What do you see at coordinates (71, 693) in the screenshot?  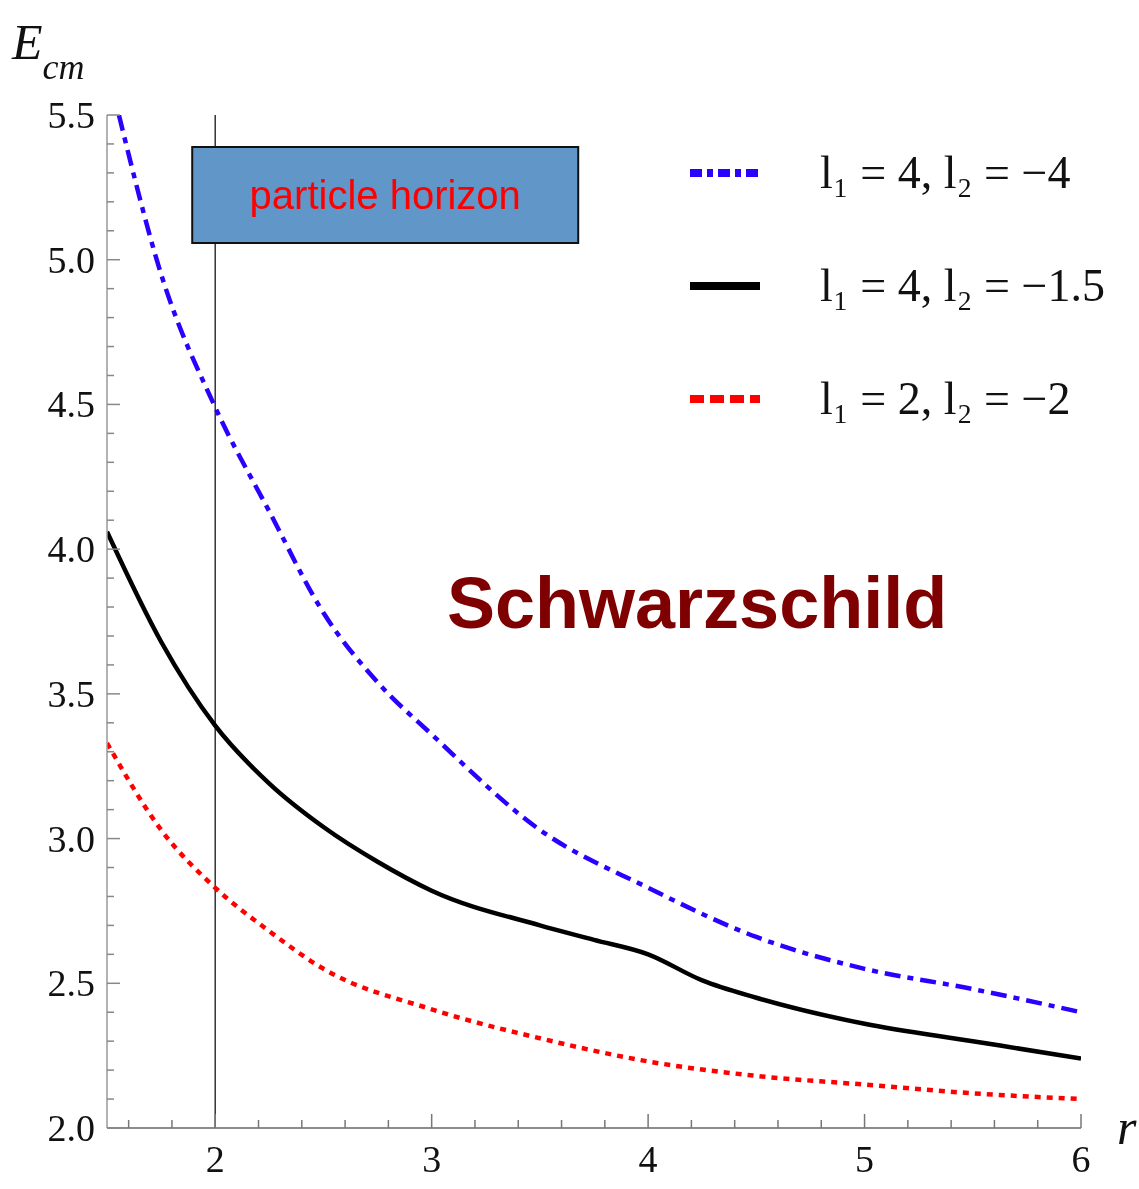 I see `y-tick-label: 3.5` at bounding box center [71, 693].